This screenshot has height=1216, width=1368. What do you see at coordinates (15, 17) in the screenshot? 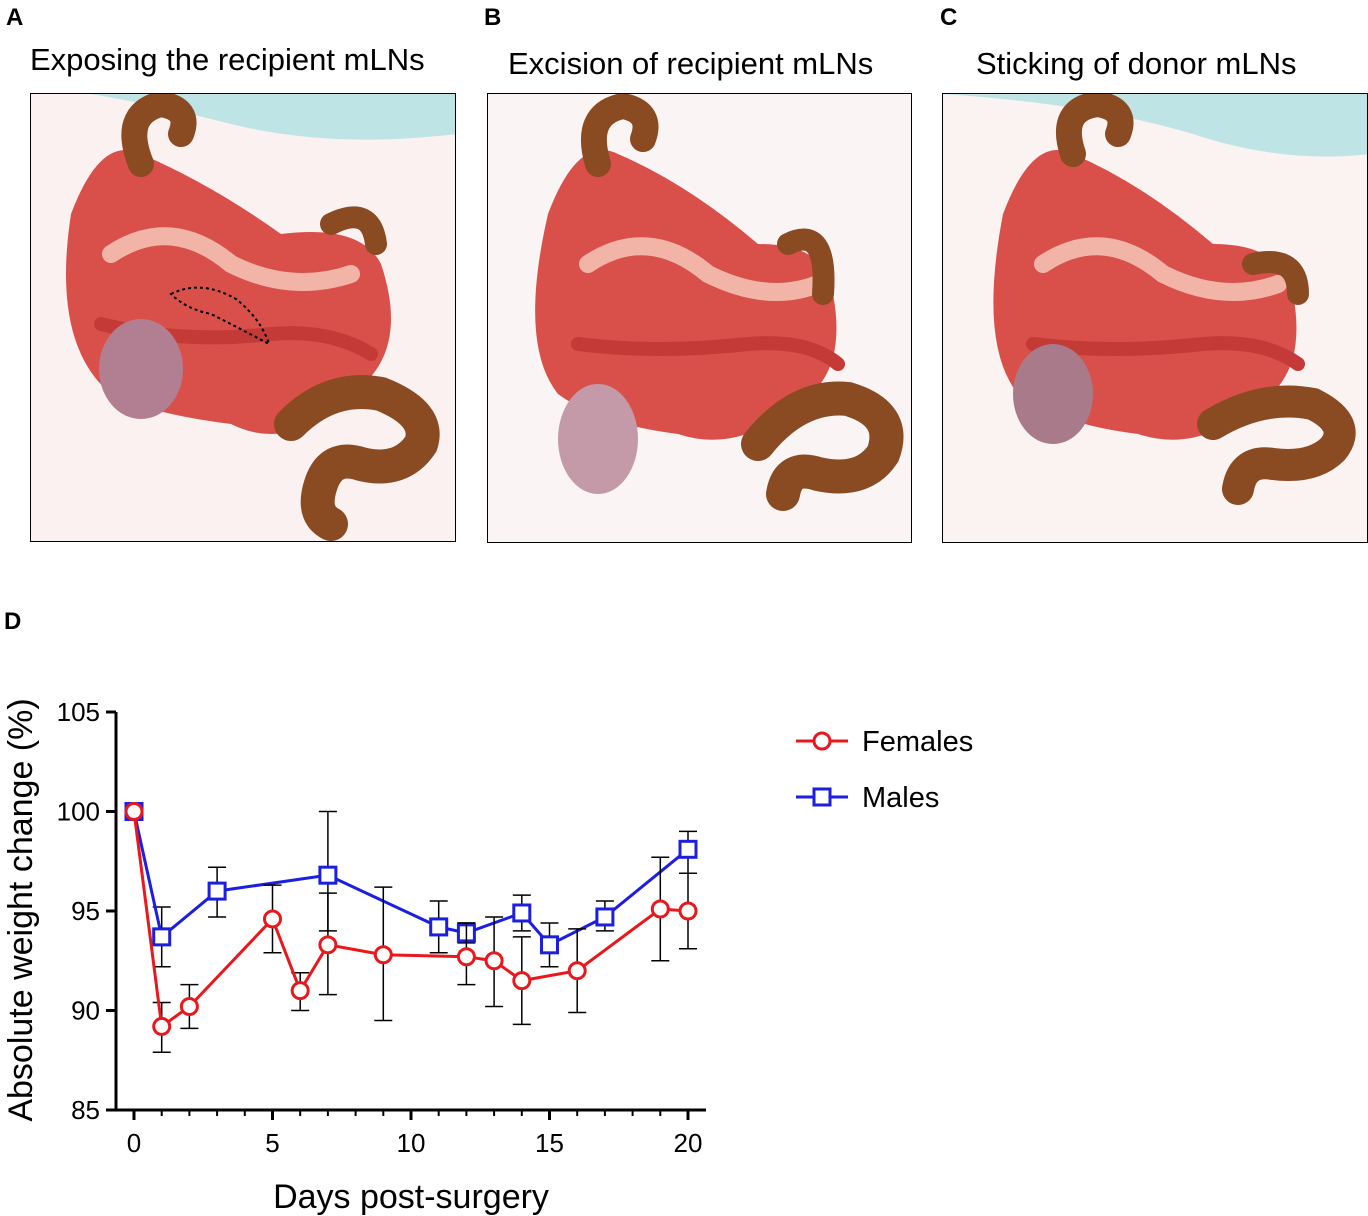
I see `panel-letter-a: A` at bounding box center [15, 17].